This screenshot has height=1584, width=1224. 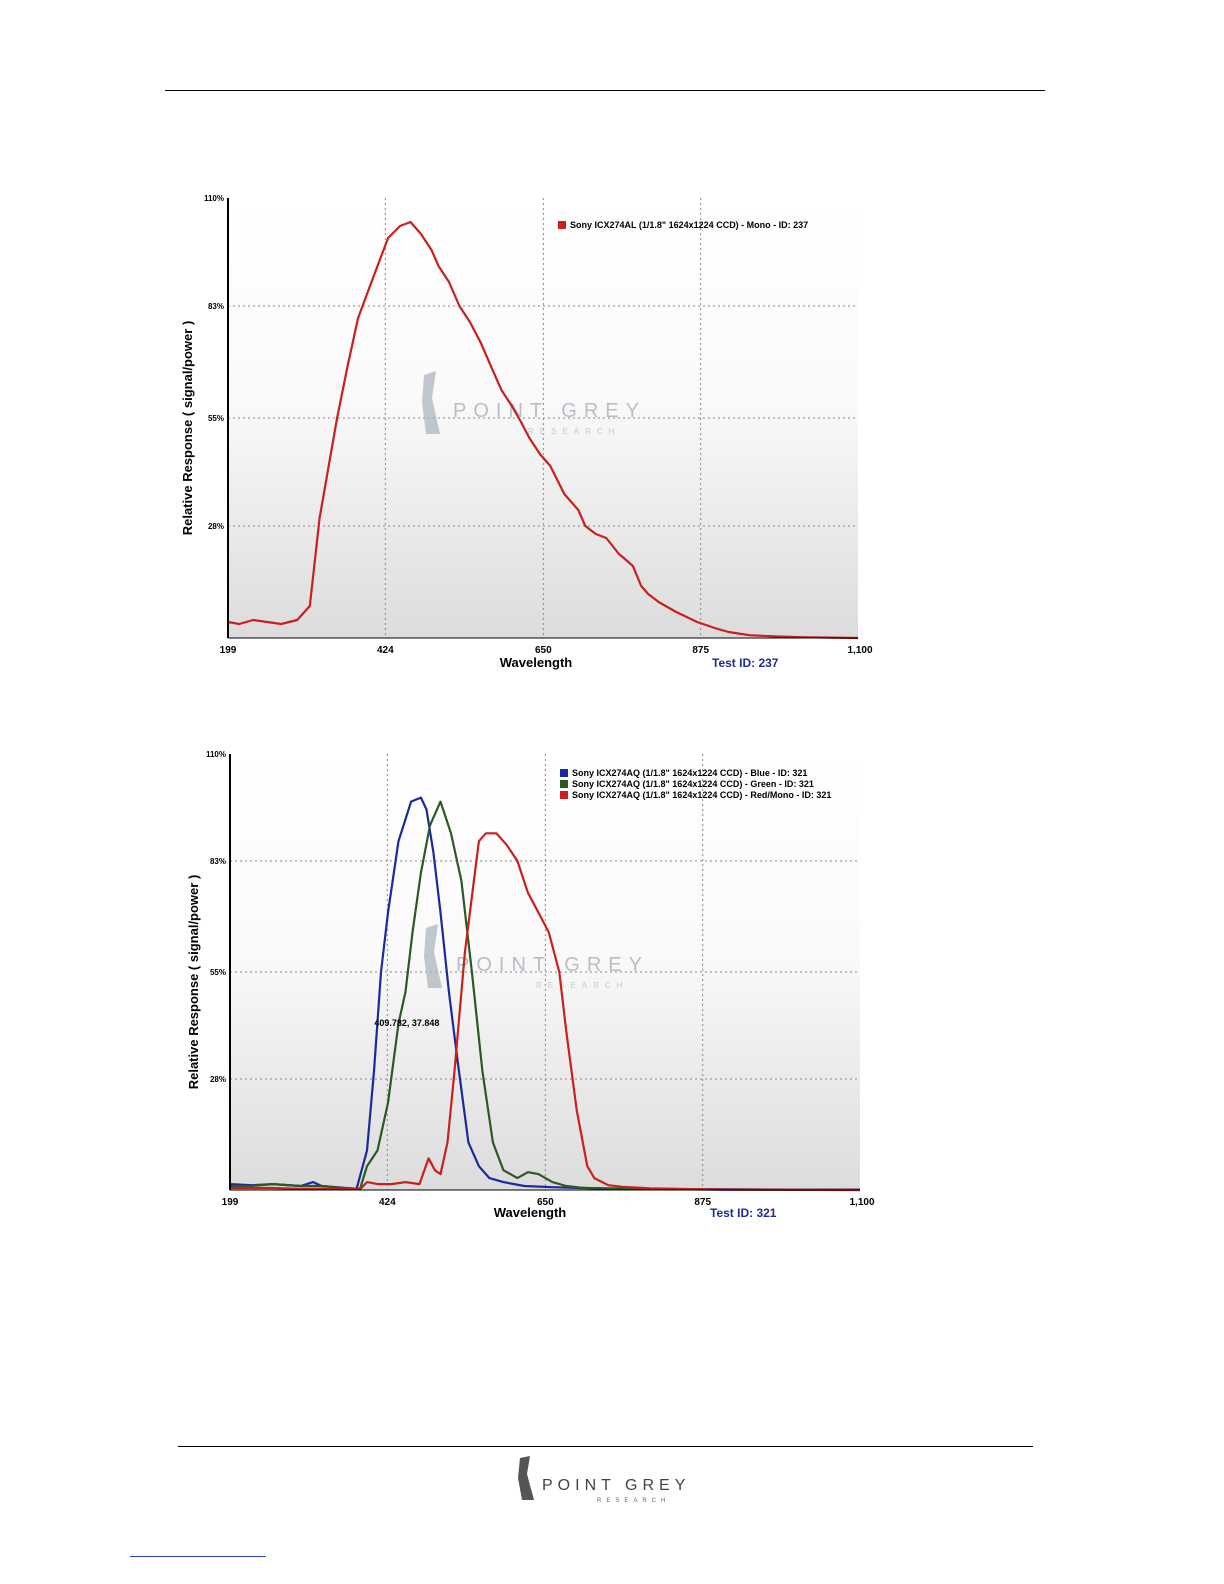 What do you see at coordinates (615, 1485) in the screenshot?
I see `footer-logo-main: POINT GREY` at bounding box center [615, 1485].